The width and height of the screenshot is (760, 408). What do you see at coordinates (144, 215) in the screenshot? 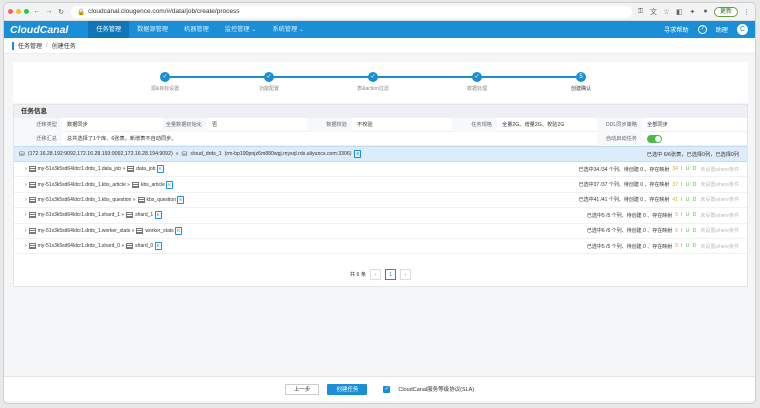
I see `target-table: shard_1` at bounding box center [144, 215].